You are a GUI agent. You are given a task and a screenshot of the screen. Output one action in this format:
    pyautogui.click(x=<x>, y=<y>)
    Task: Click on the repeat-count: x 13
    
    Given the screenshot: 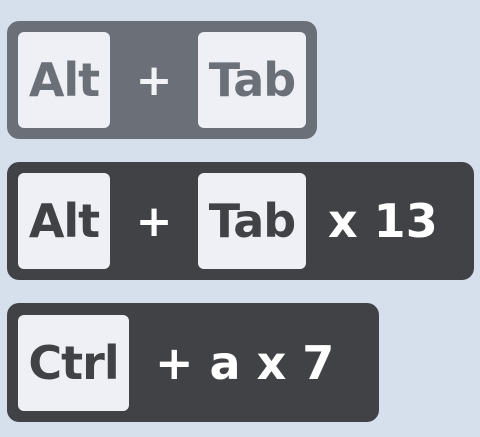 What is the action you would take?
    pyautogui.click(x=383, y=221)
    